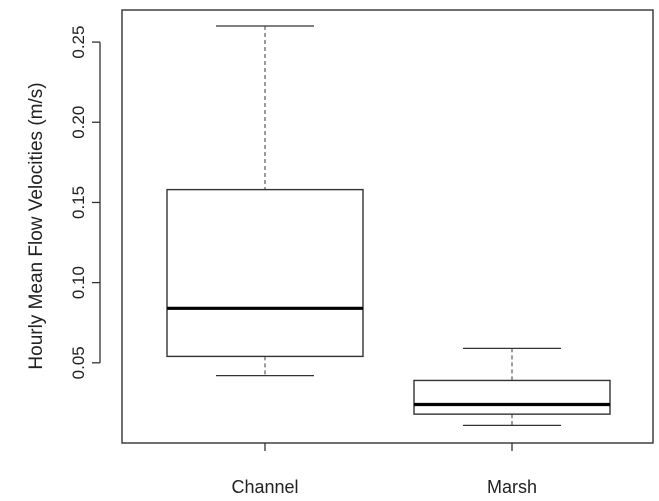  What do you see at coordinates (264, 487) in the screenshot?
I see `x-tick-label-channel: Channel` at bounding box center [264, 487].